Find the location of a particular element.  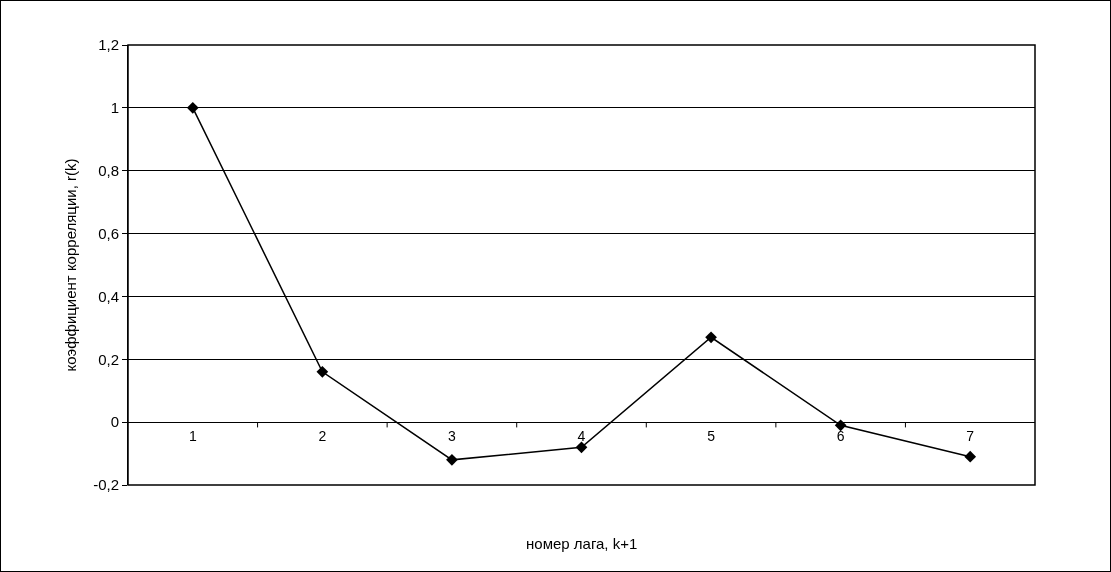

x-tick-label: 1 is located at coordinates (192, 435).